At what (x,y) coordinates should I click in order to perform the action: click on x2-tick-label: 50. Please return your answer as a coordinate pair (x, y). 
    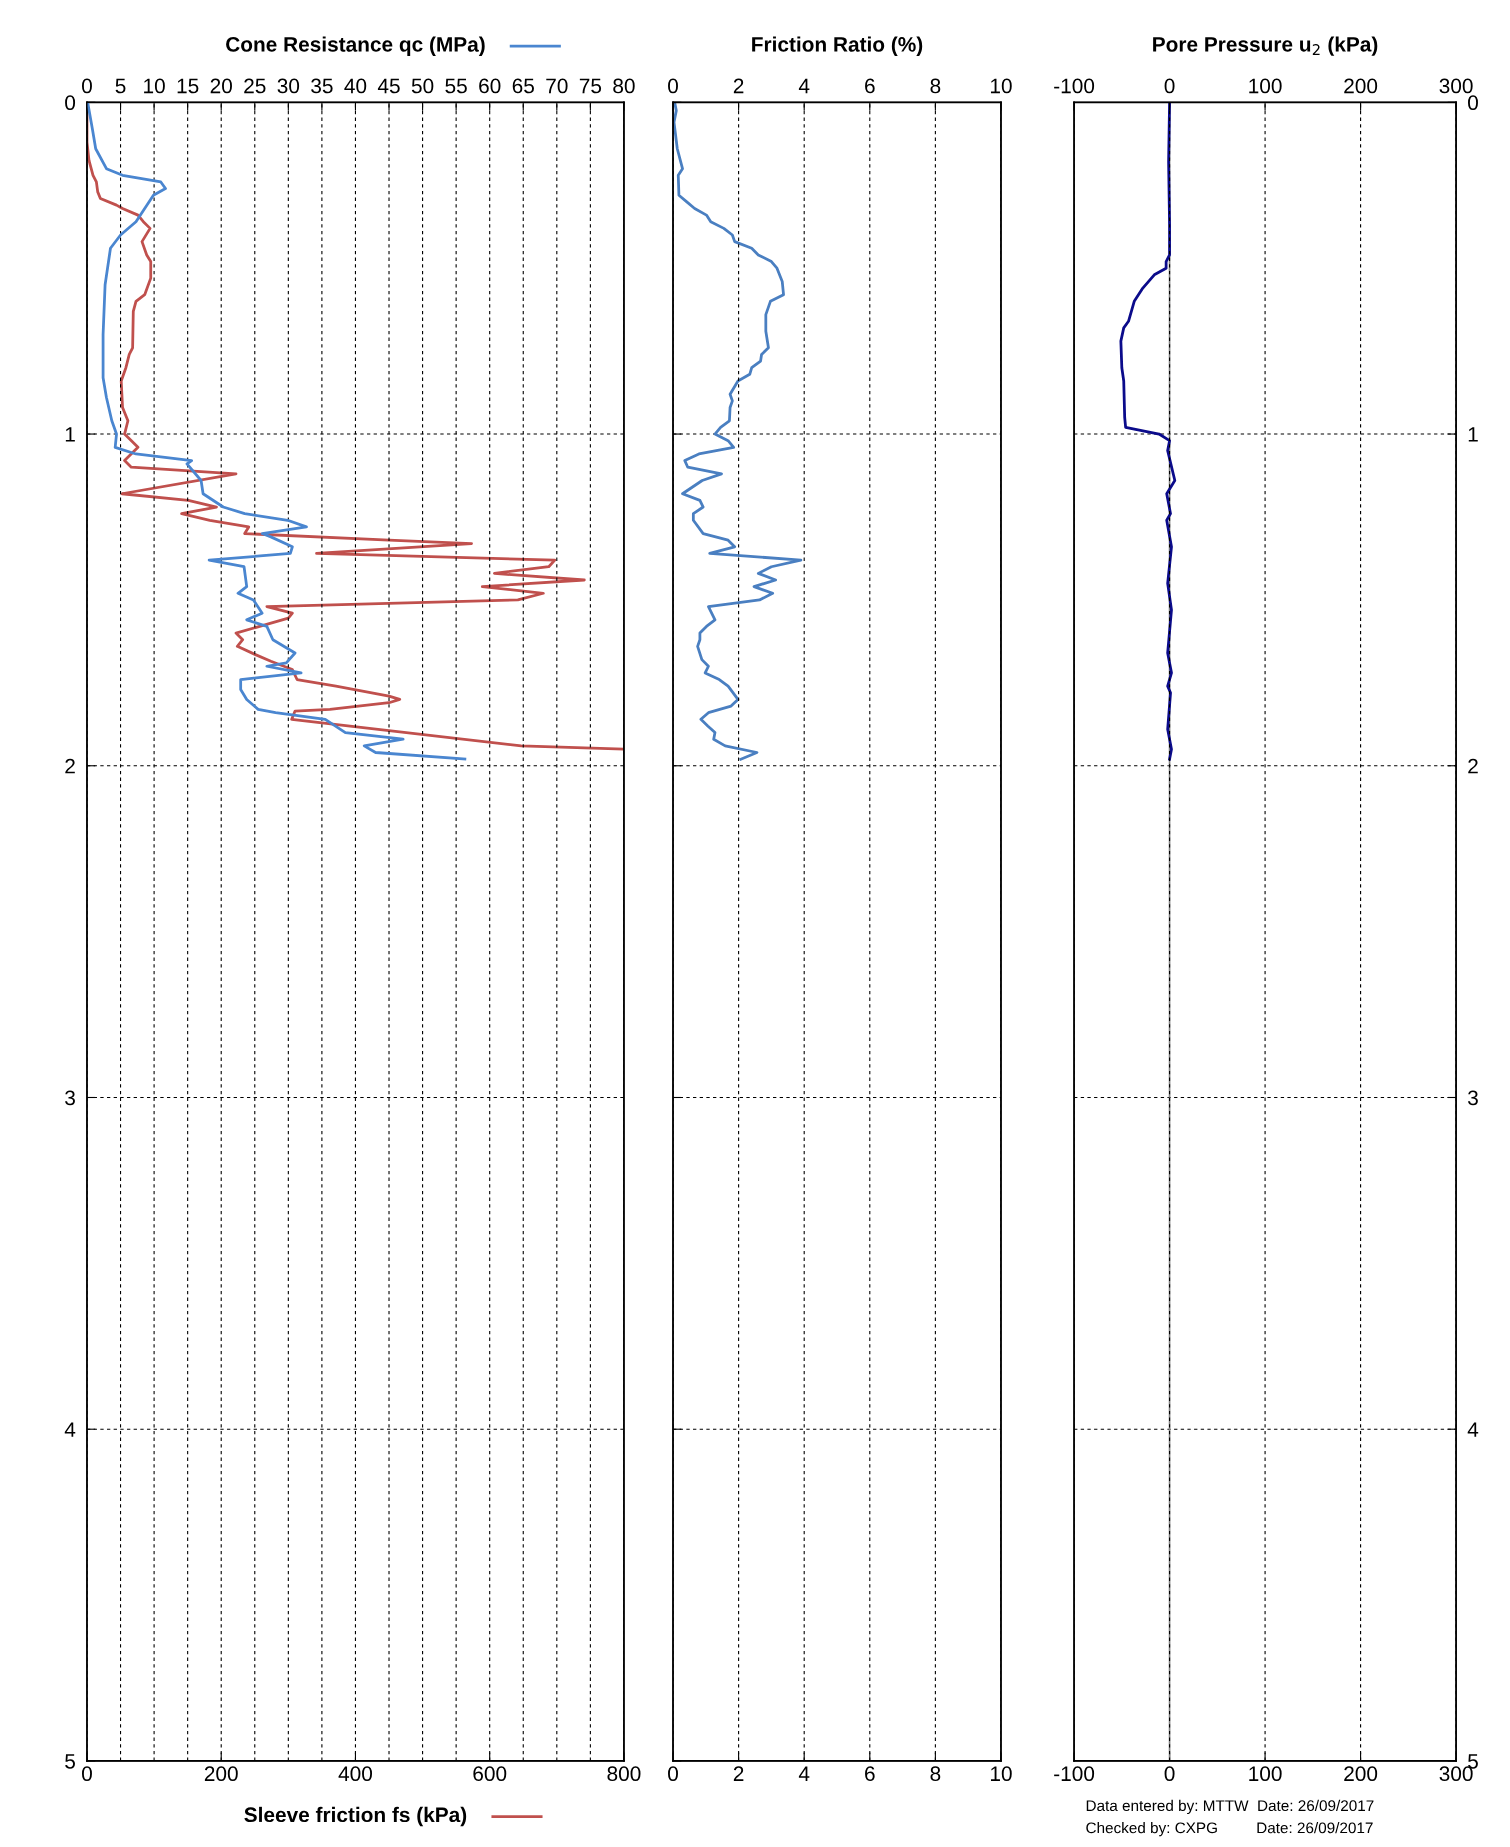
    Looking at the image, I should click on (422, 86).